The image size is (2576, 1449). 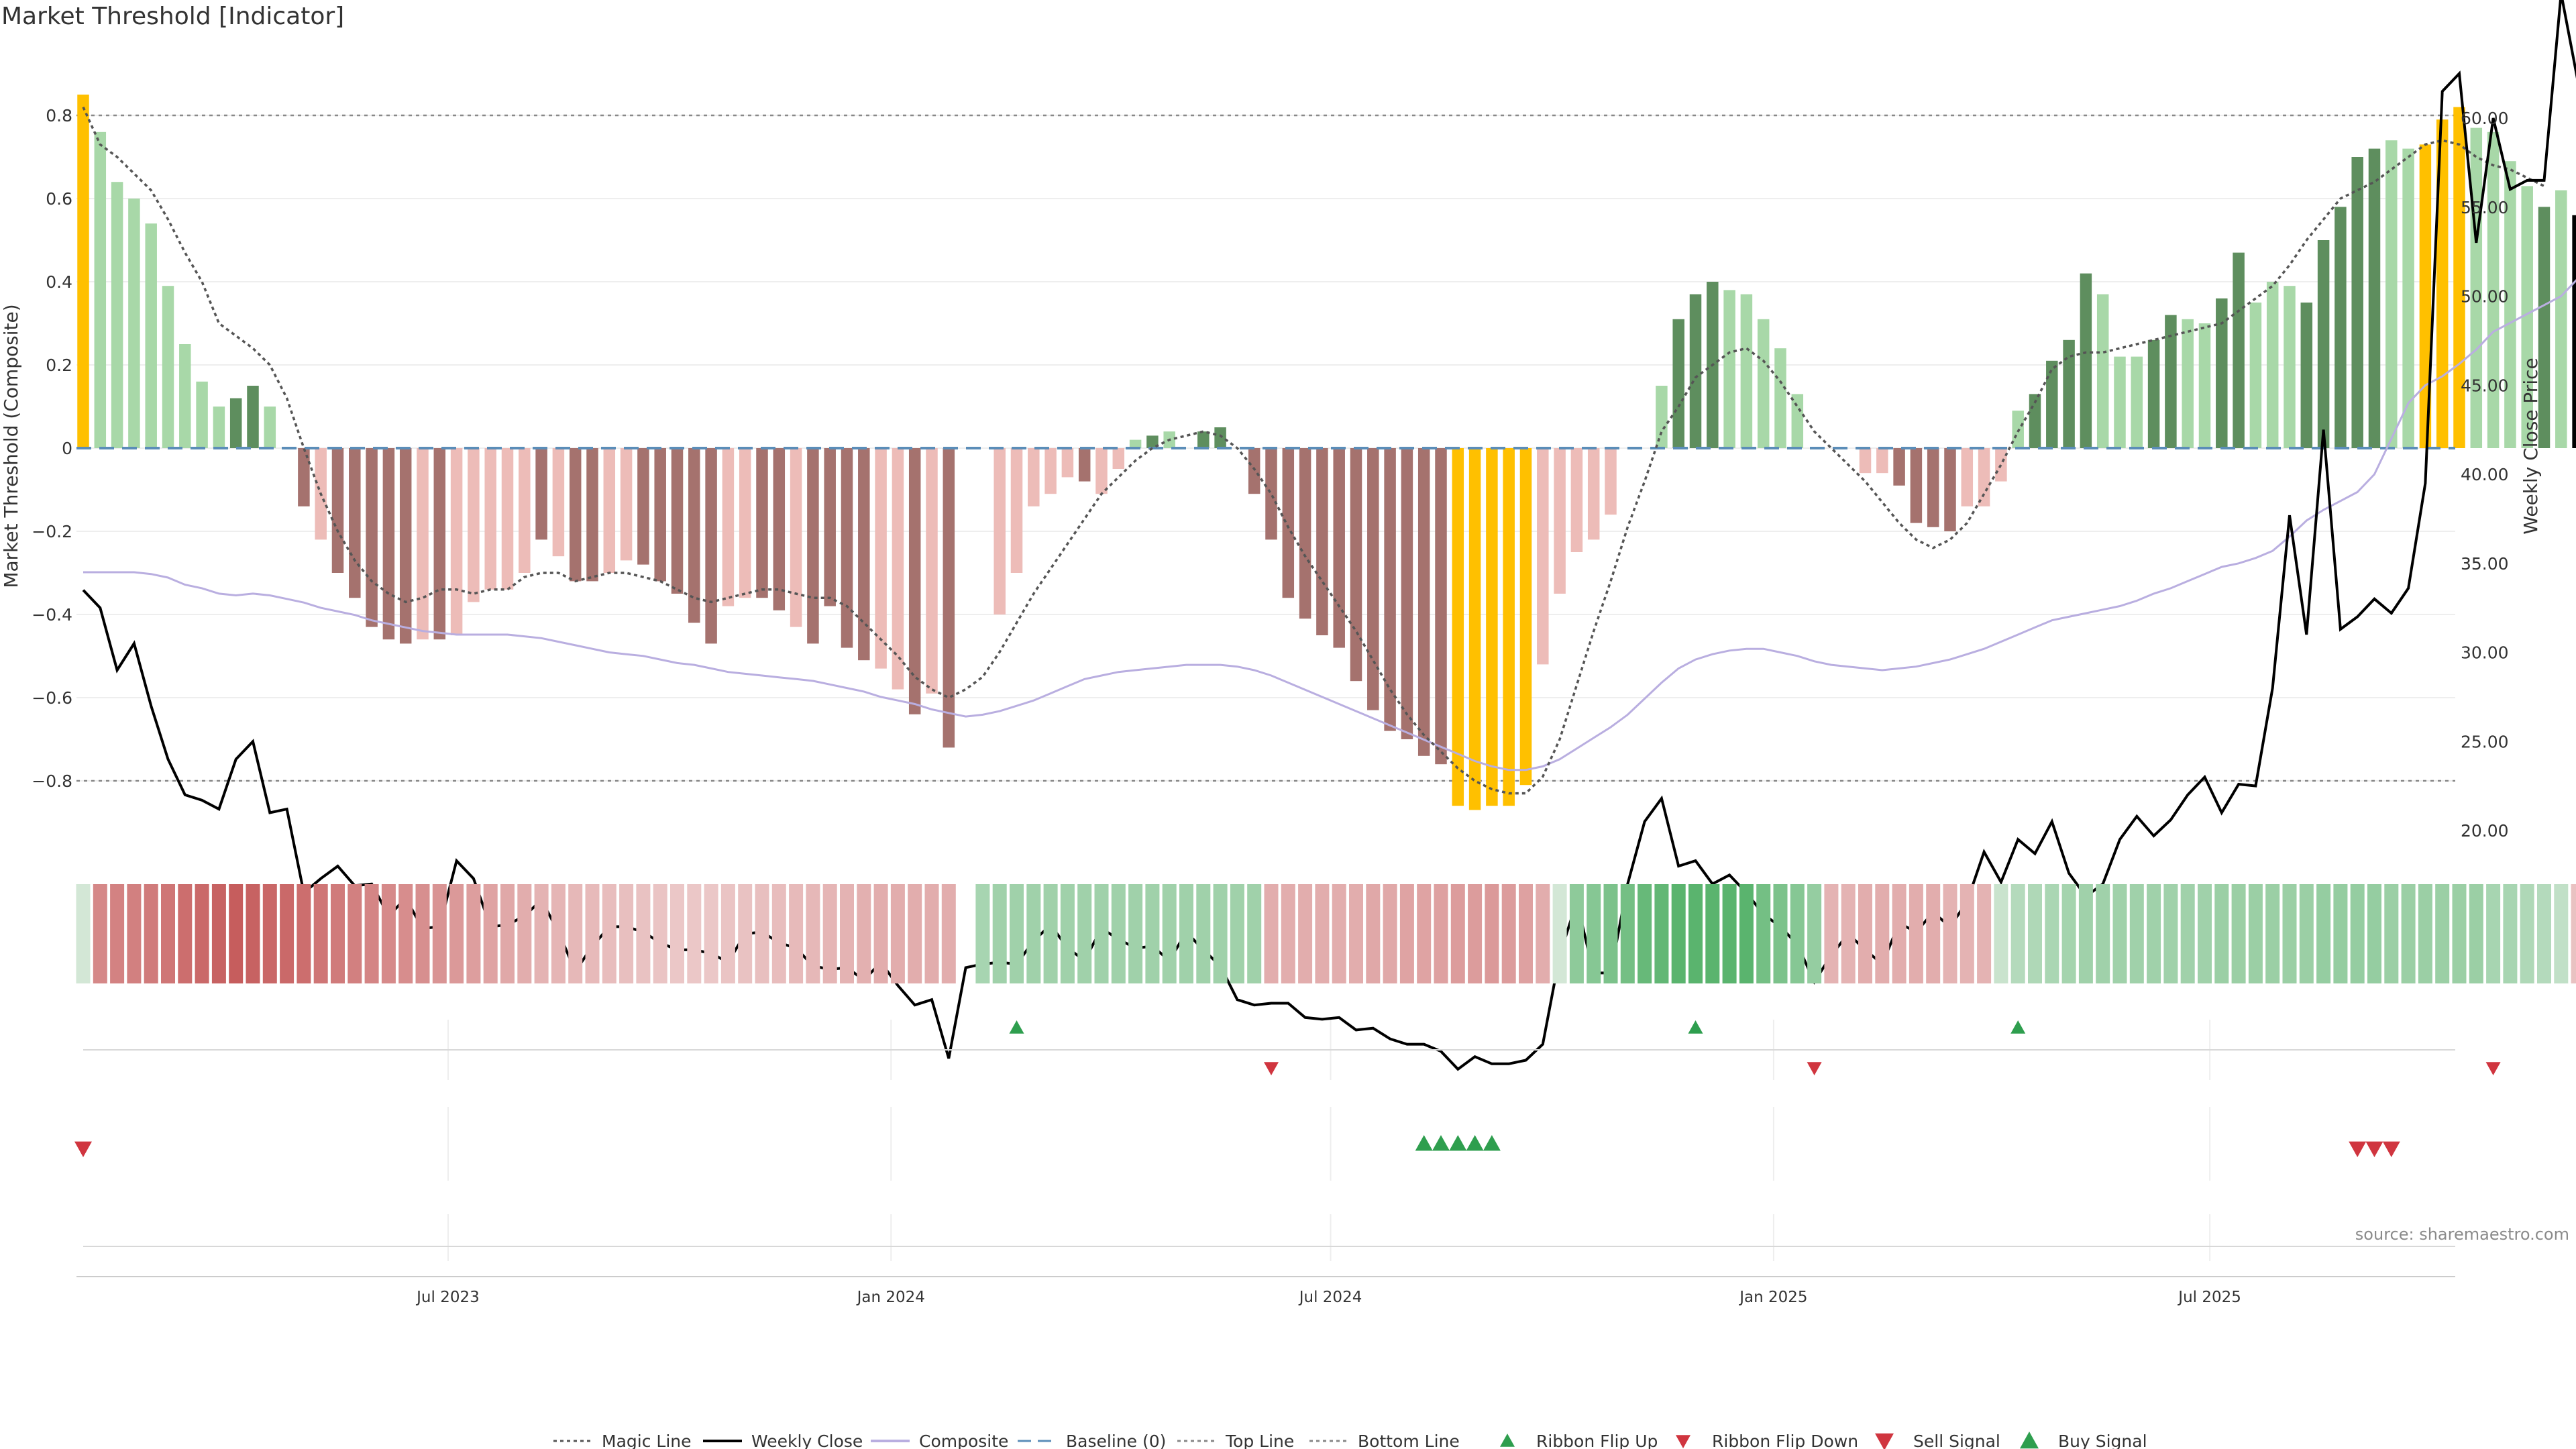 What do you see at coordinates (807, 1440) in the screenshot?
I see `legend-label: Weekly Close` at bounding box center [807, 1440].